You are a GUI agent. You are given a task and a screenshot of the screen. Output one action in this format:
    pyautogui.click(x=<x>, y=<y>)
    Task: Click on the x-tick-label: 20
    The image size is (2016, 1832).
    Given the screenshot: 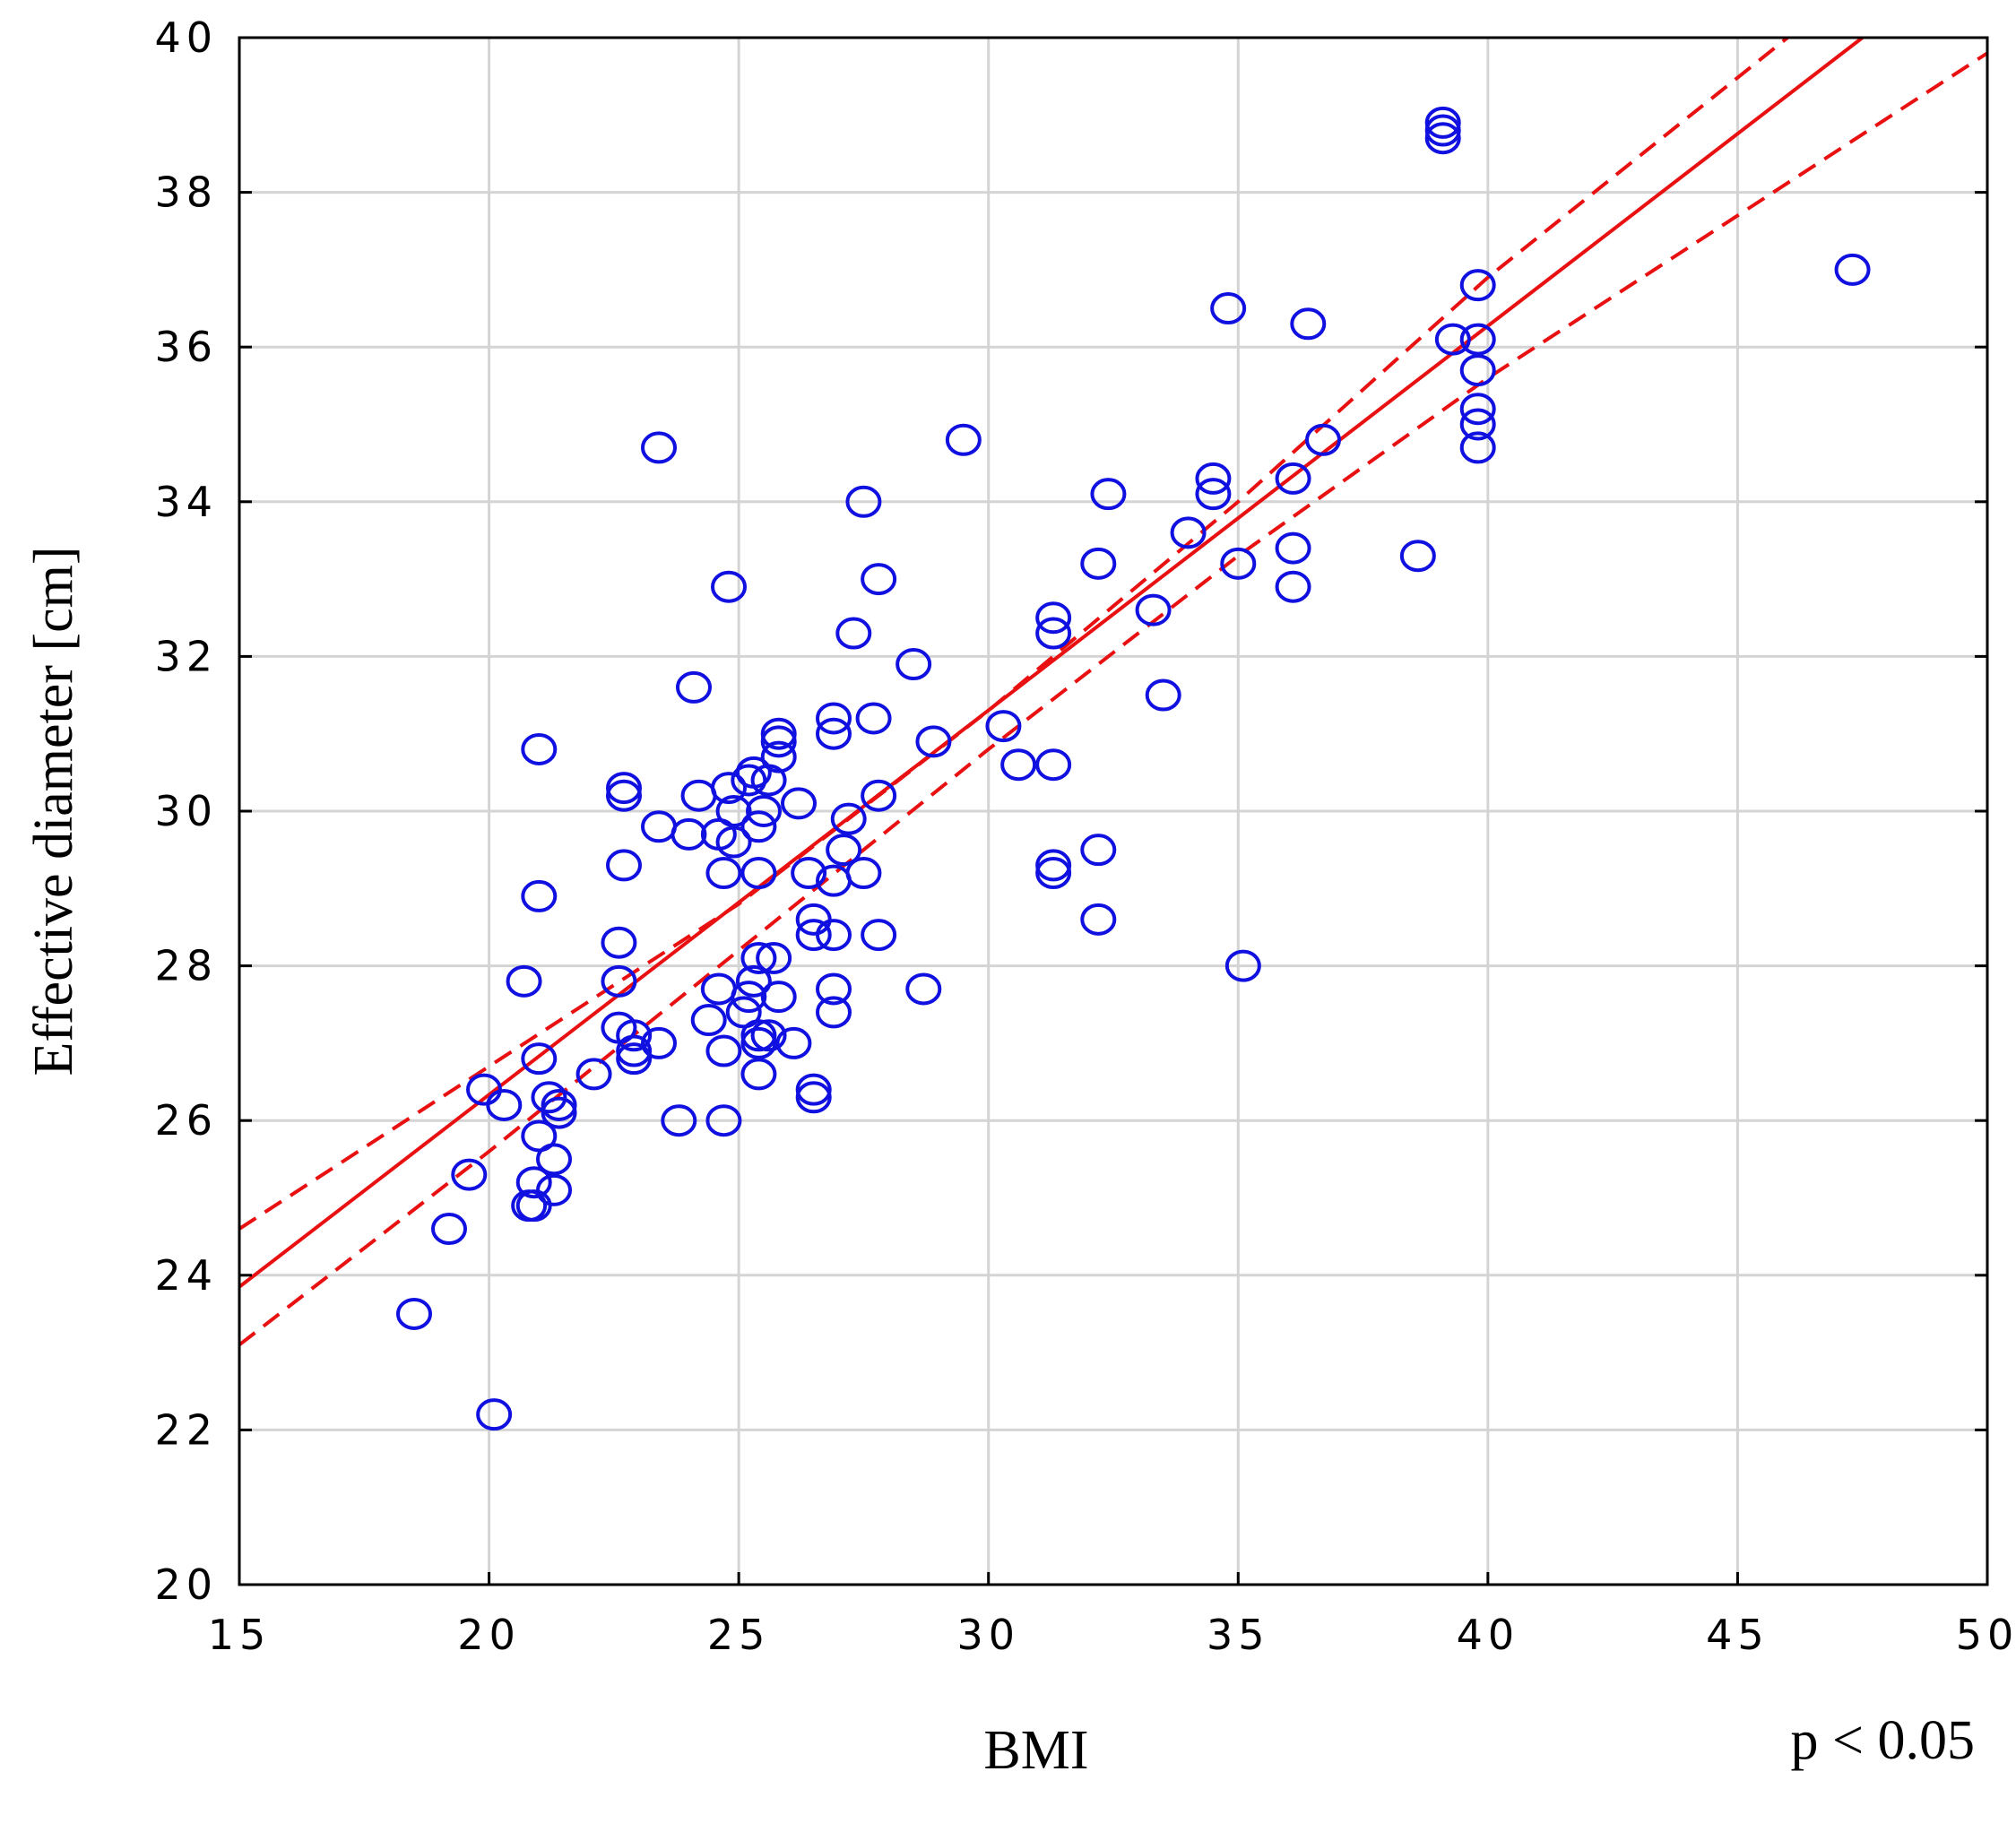 What is the action you would take?
    pyautogui.click(x=489, y=1635)
    